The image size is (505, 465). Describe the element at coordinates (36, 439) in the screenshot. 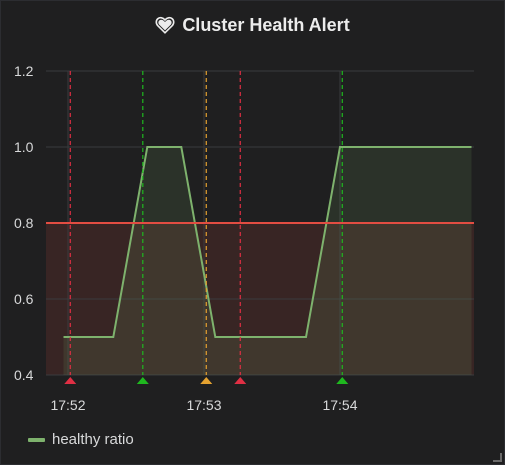

I see `legend-swatch` at that location.